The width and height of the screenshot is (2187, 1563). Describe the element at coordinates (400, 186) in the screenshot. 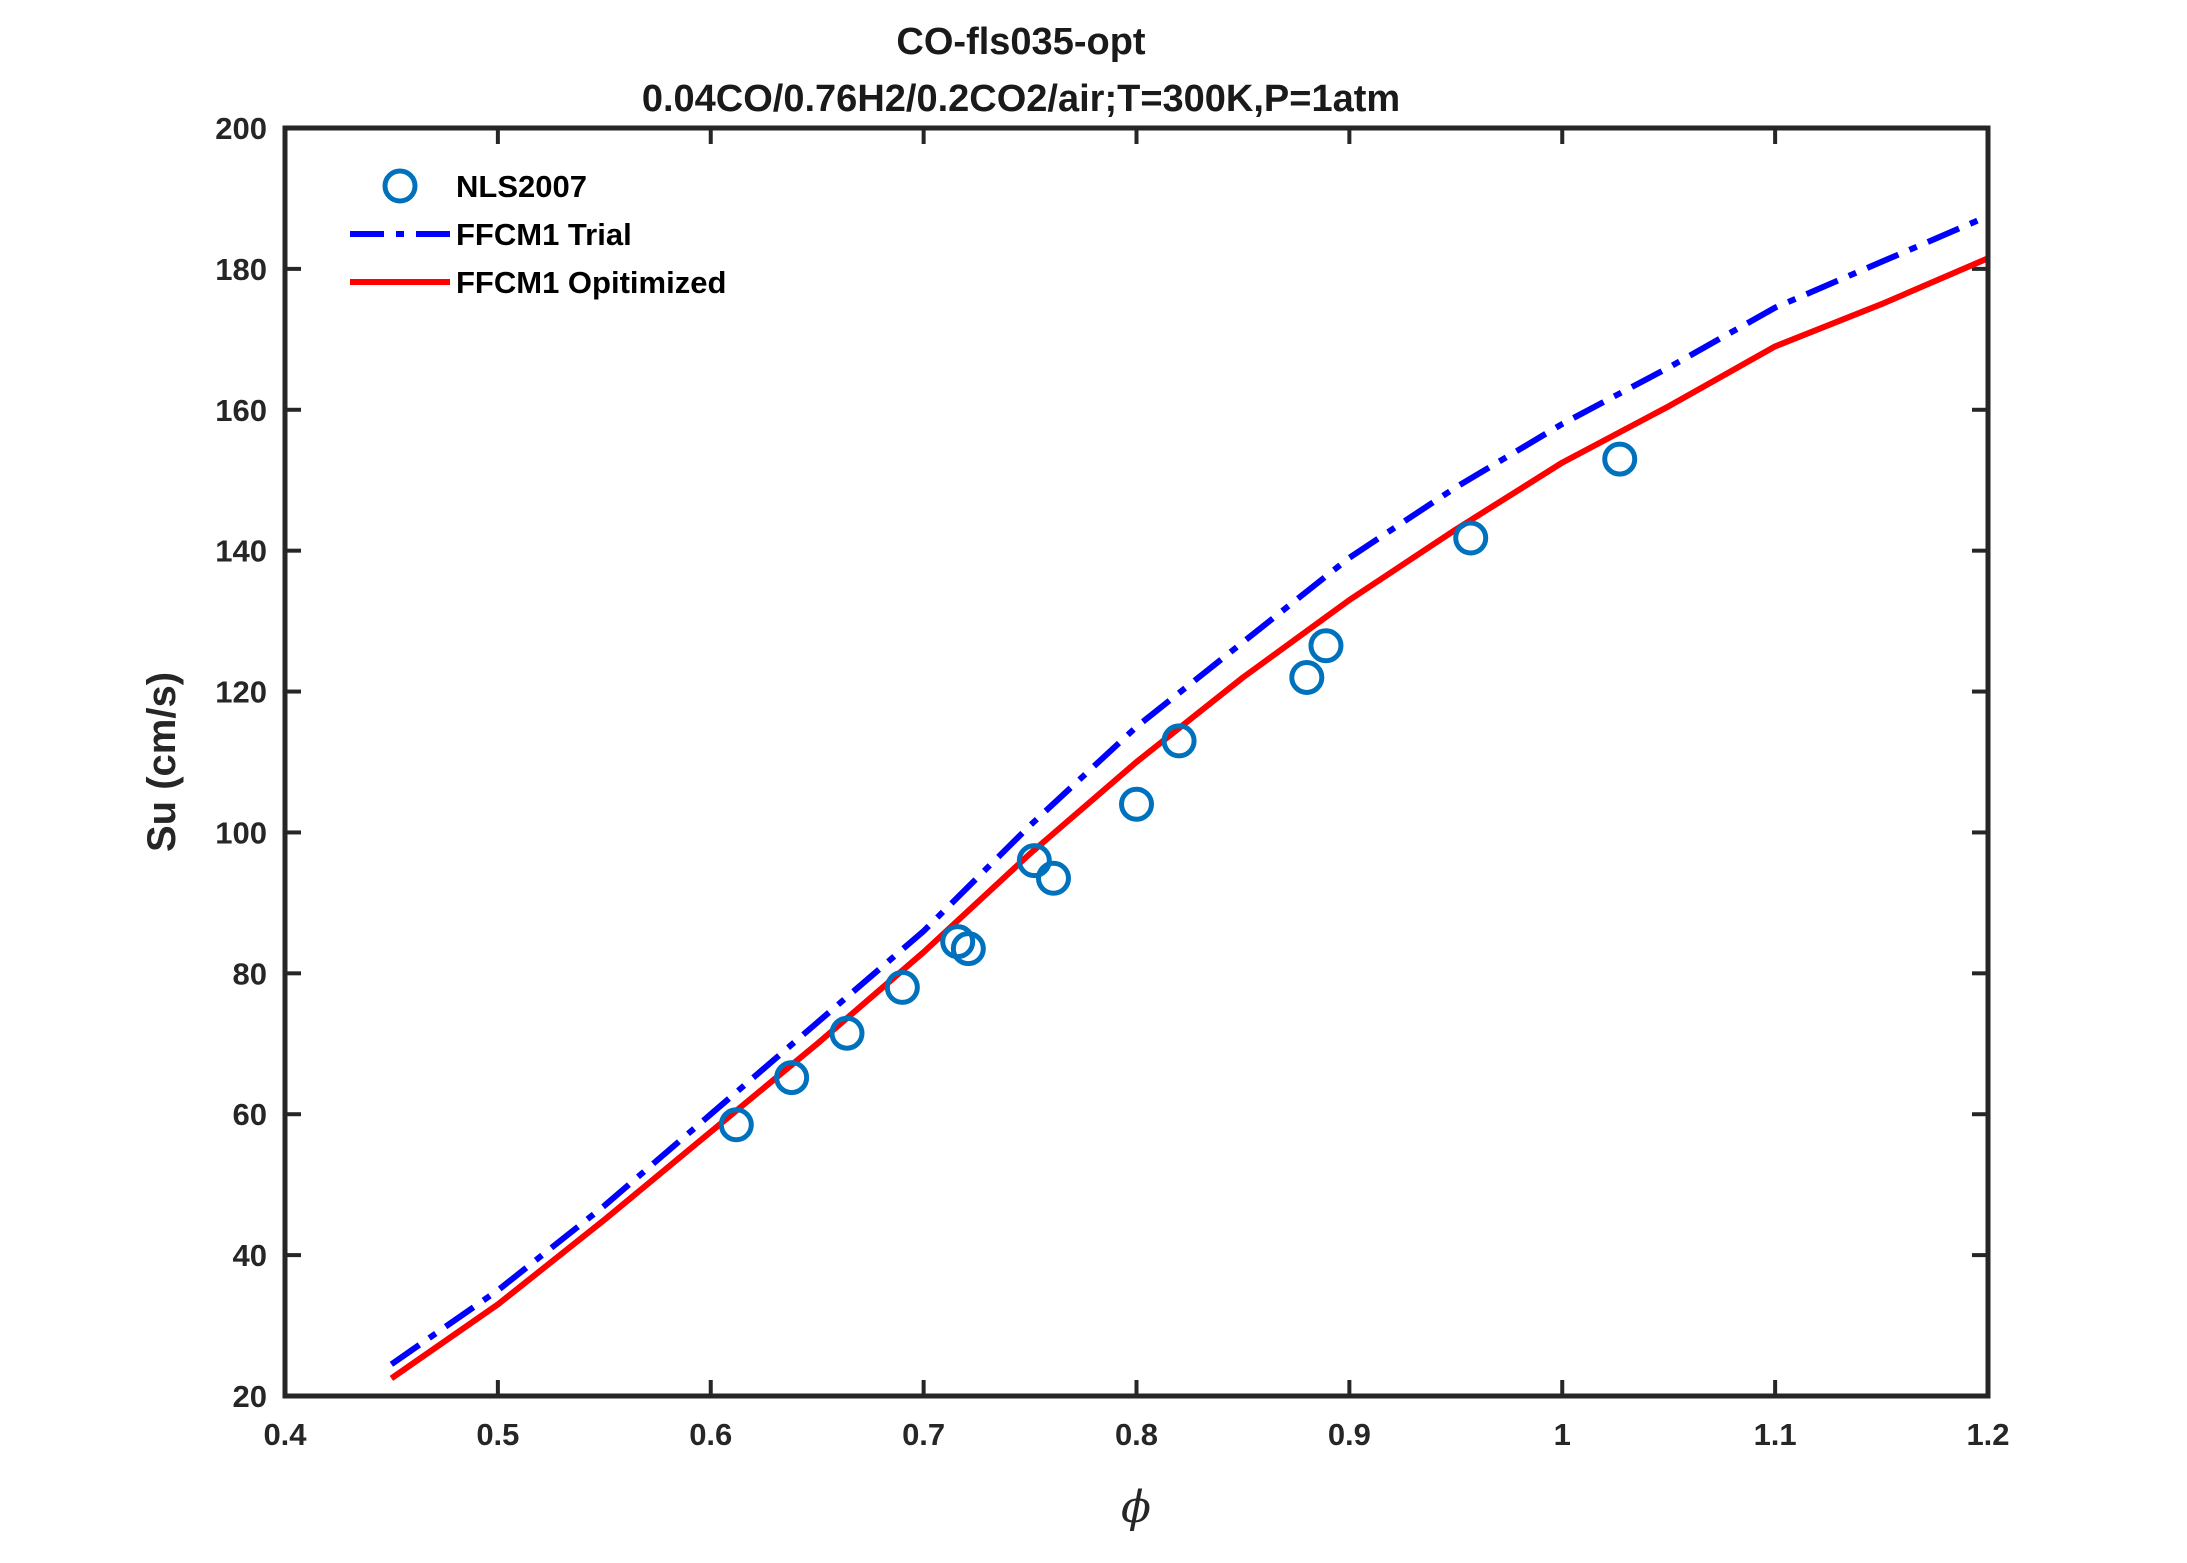

I see `legend-marker-nls2007` at that location.